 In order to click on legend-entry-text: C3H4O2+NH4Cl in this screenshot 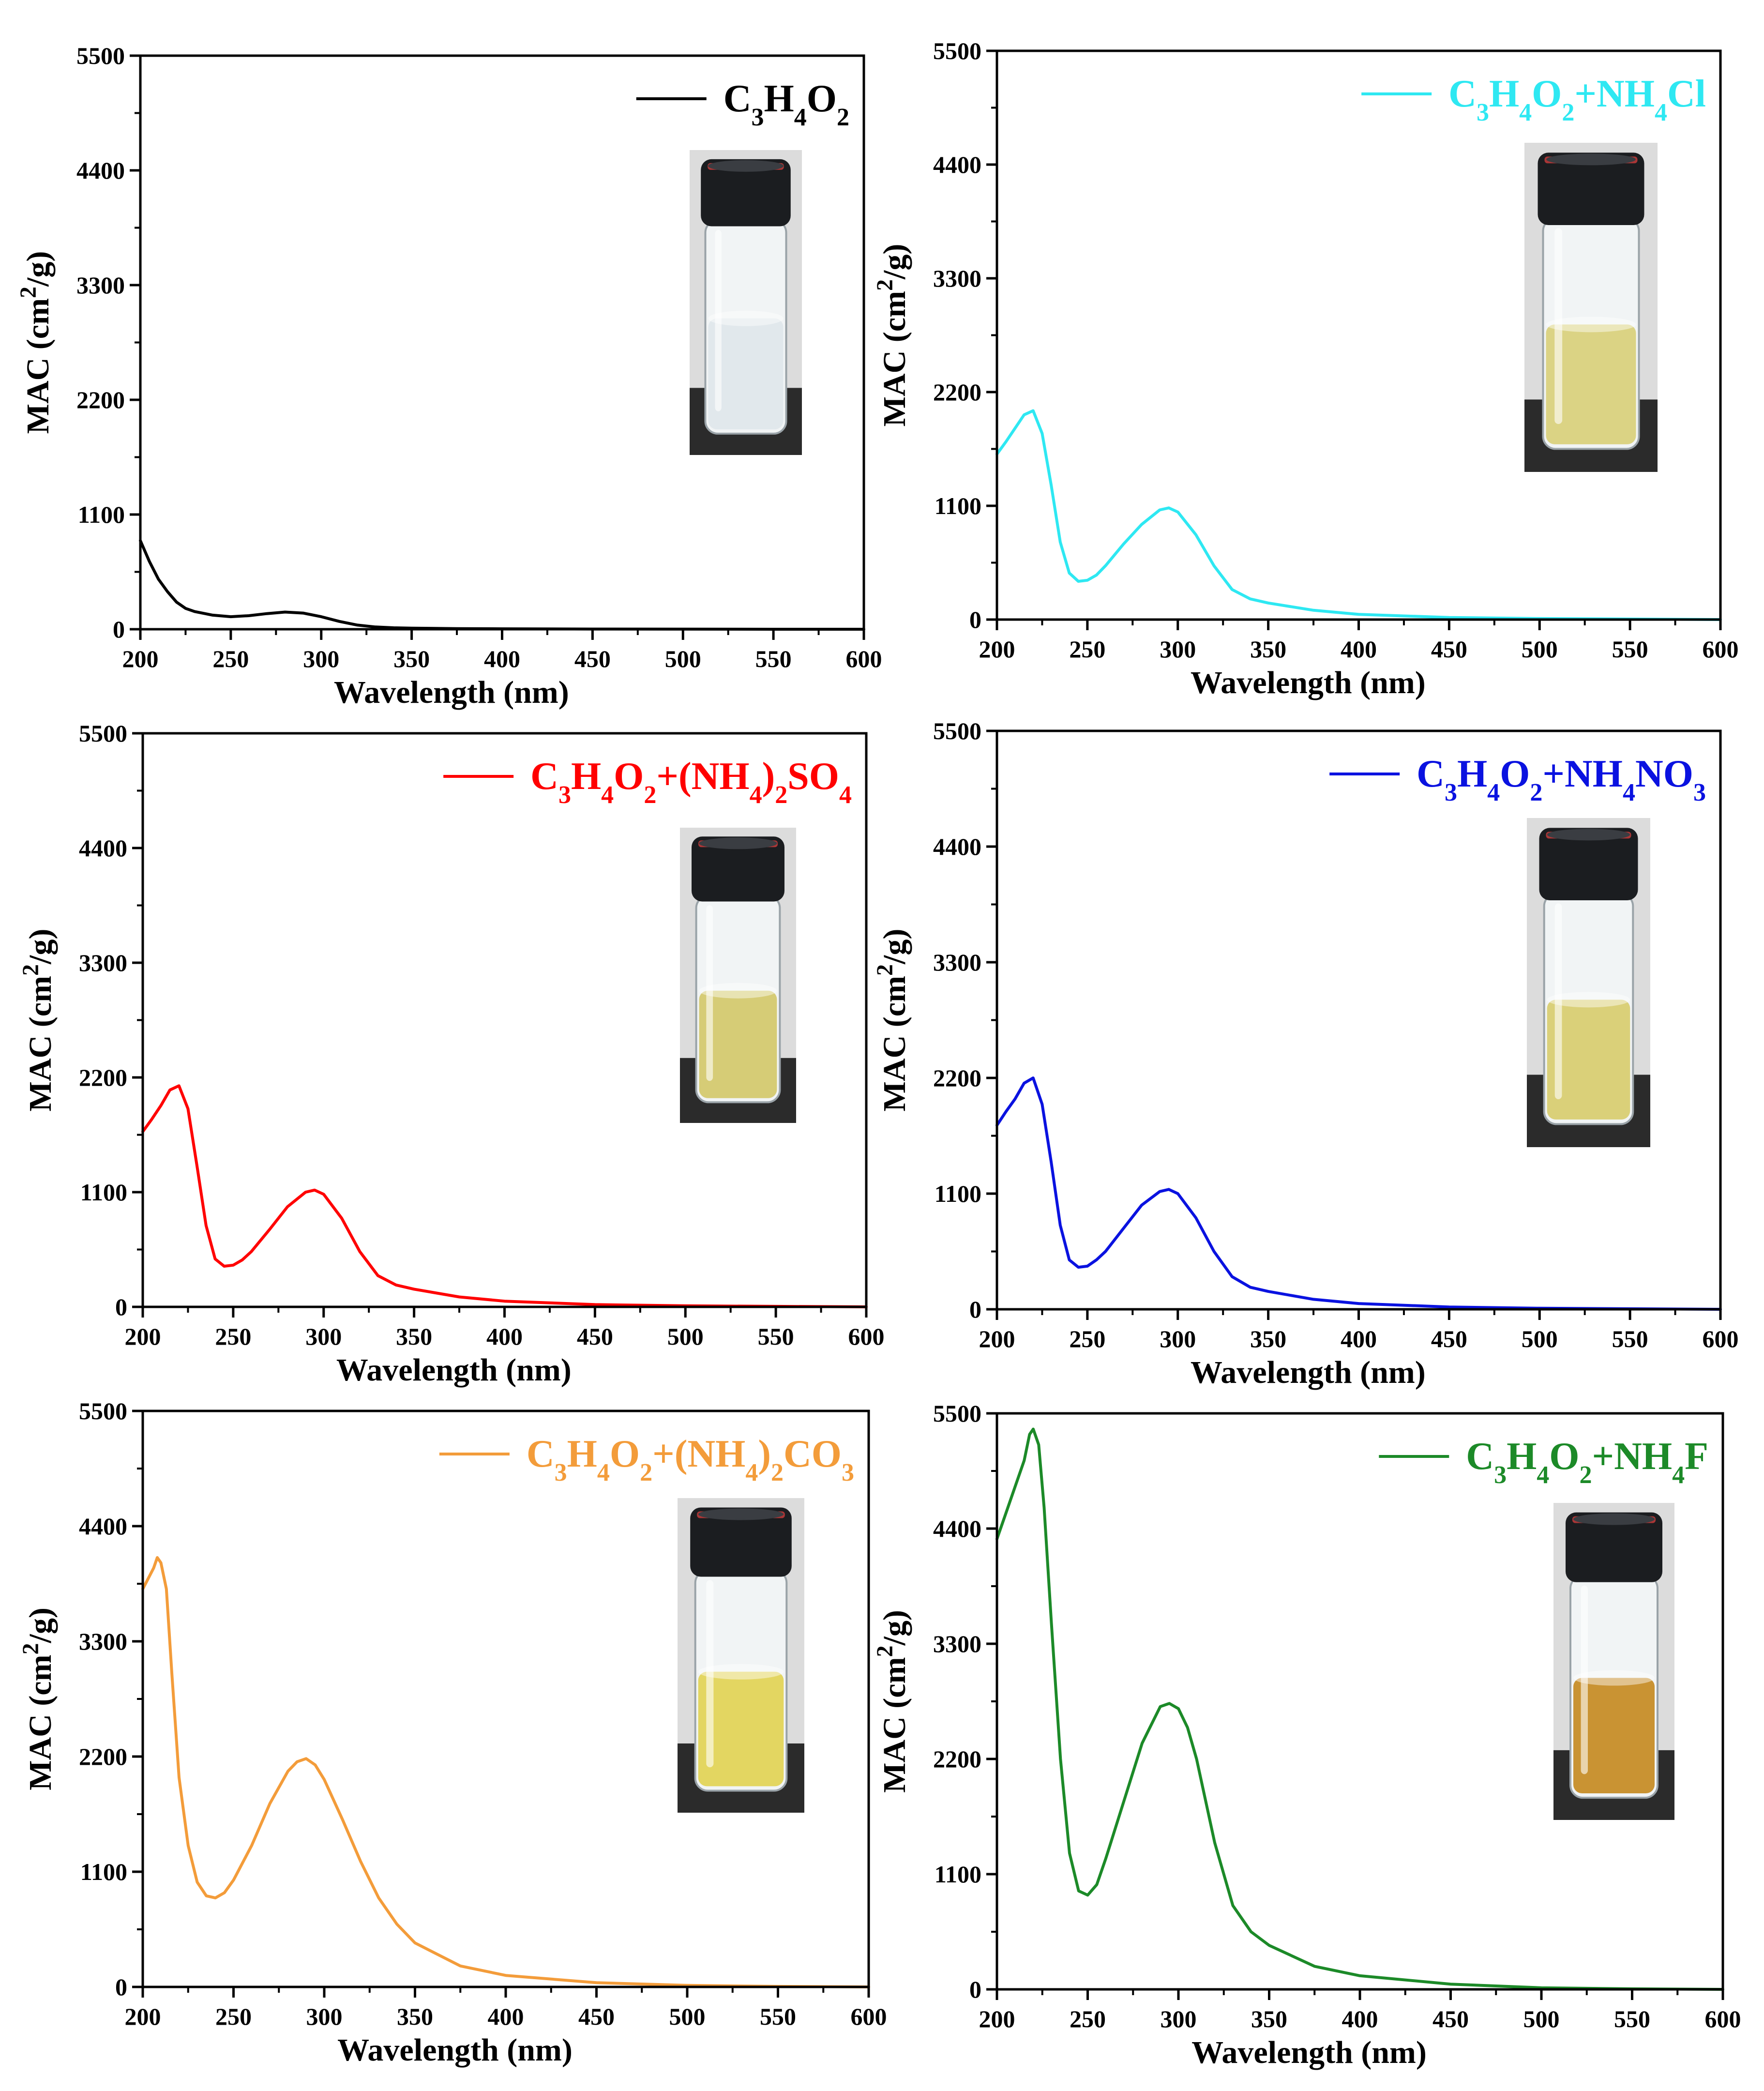, I will do `click(1577, 99)`.